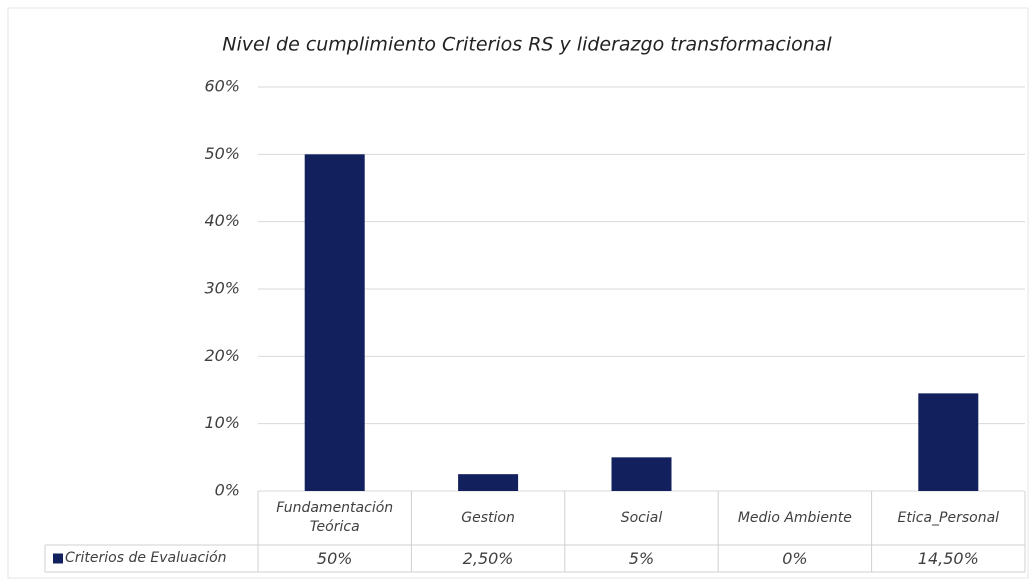 The image size is (1036, 583). What do you see at coordinates (222, 220) in the screenshot?
I see `y-tick-label: 40%` at bounding box center [222, 220].